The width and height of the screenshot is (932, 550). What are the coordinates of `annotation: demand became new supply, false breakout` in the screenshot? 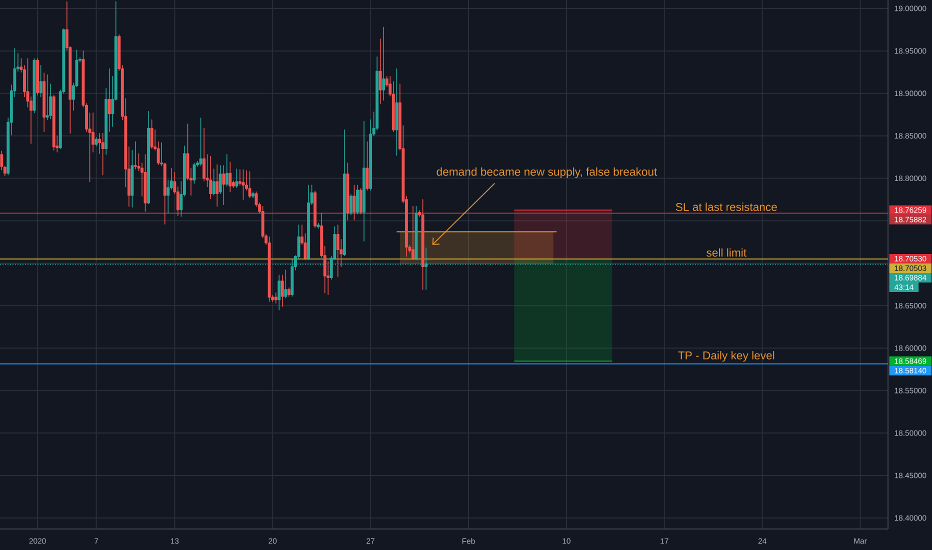 It's located at (547, 172).